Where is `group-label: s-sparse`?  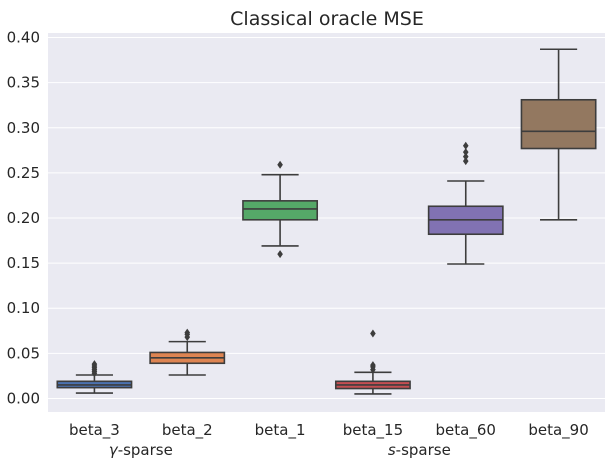 group-label: s-sparse is located at coordinates (419, 450).